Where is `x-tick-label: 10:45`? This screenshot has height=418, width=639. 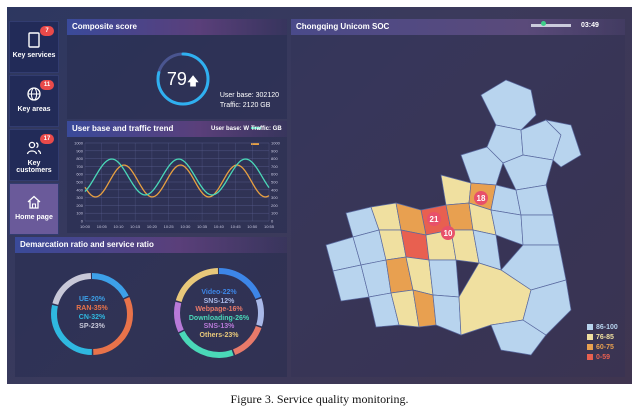
x-tick-label: 10:45 is located at coordinates (236, 226).